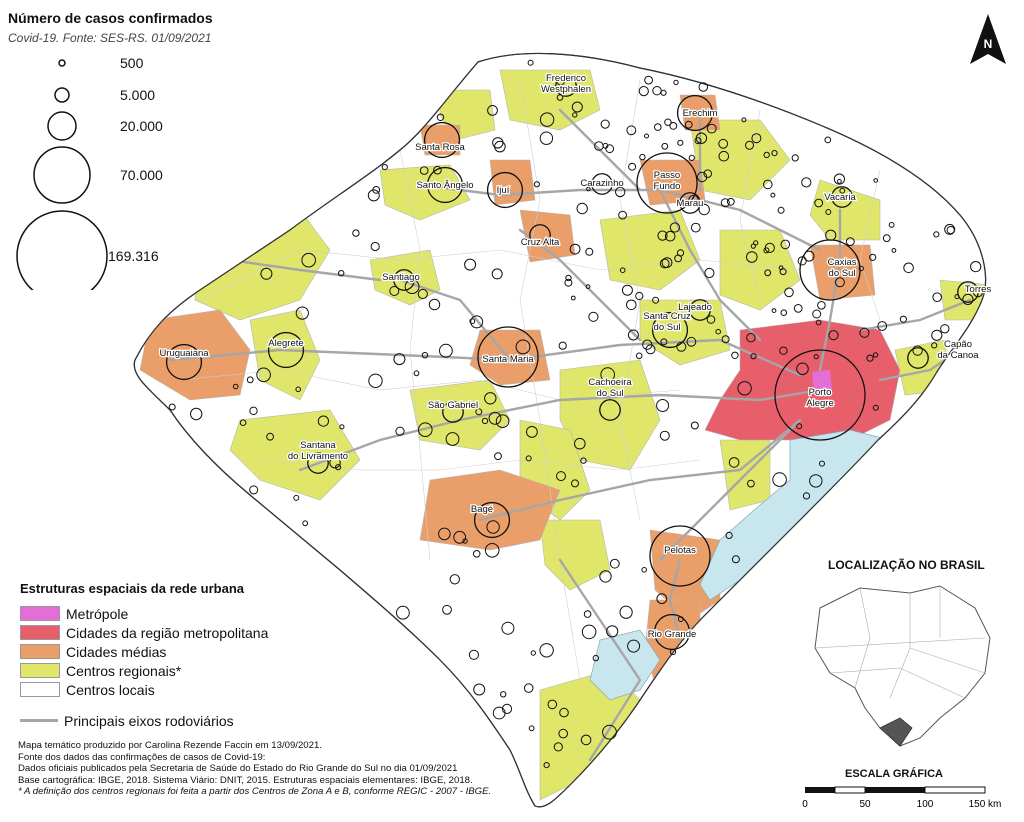 The height and width of the screenshot is (822, 1024). What do you see at coordinates (978, 289) in the screenshot?
I see `city-label: Torres` at bounding box center [978, 289].